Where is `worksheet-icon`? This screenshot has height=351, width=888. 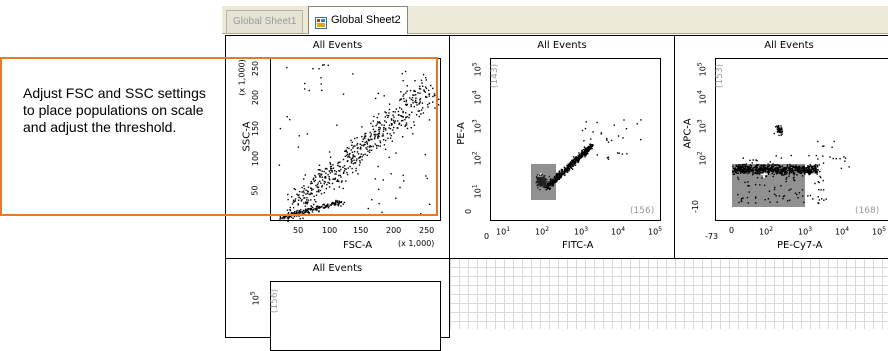 worksheet-icon is located at coordinates (321, 21).